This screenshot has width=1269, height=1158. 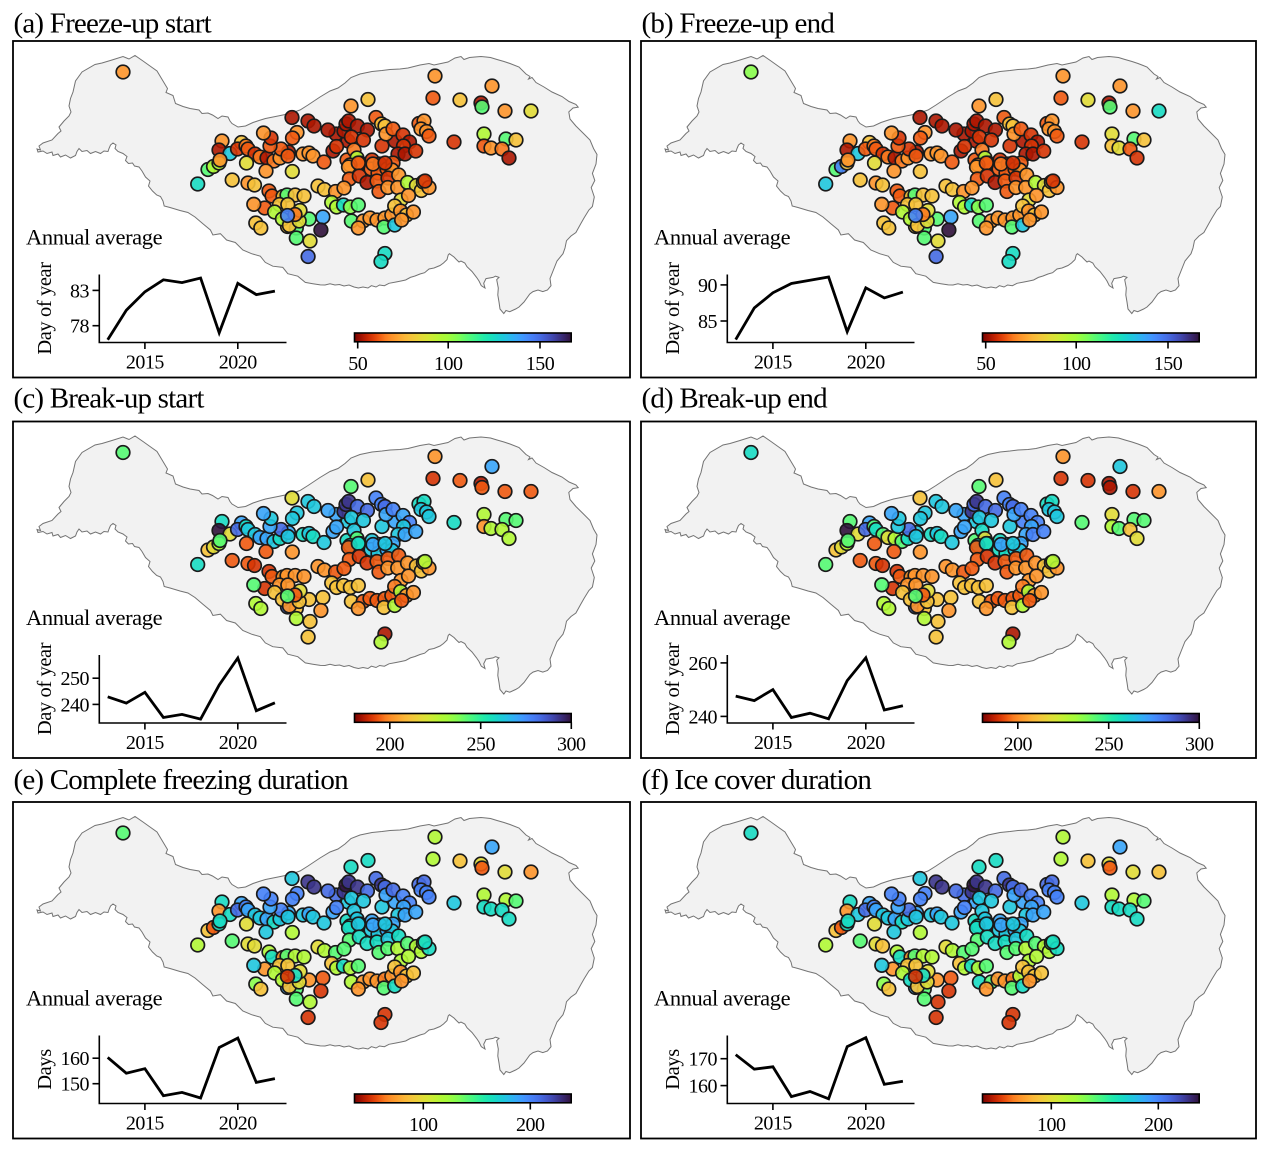 I want to click on svg-text: (a) Freeze-up start, so click(x=113, y=24).